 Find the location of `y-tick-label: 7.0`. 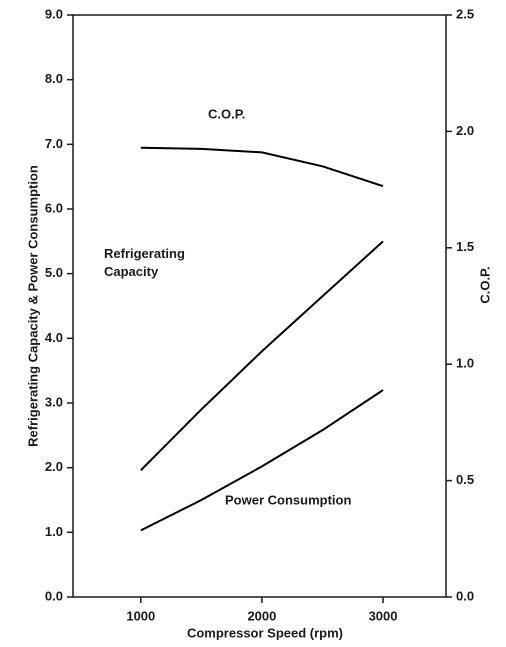

y-tick-label: 7.0 is located at coordinates (54, 143).